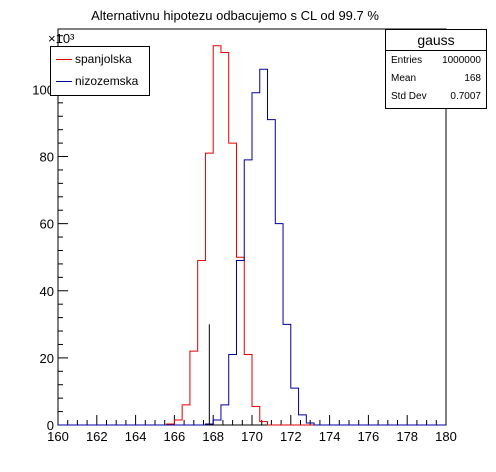  What do you see at coordinates (103, 59) in the screenshot?
I see `legend-label: spanjolska` at bounding box center [103, 59].